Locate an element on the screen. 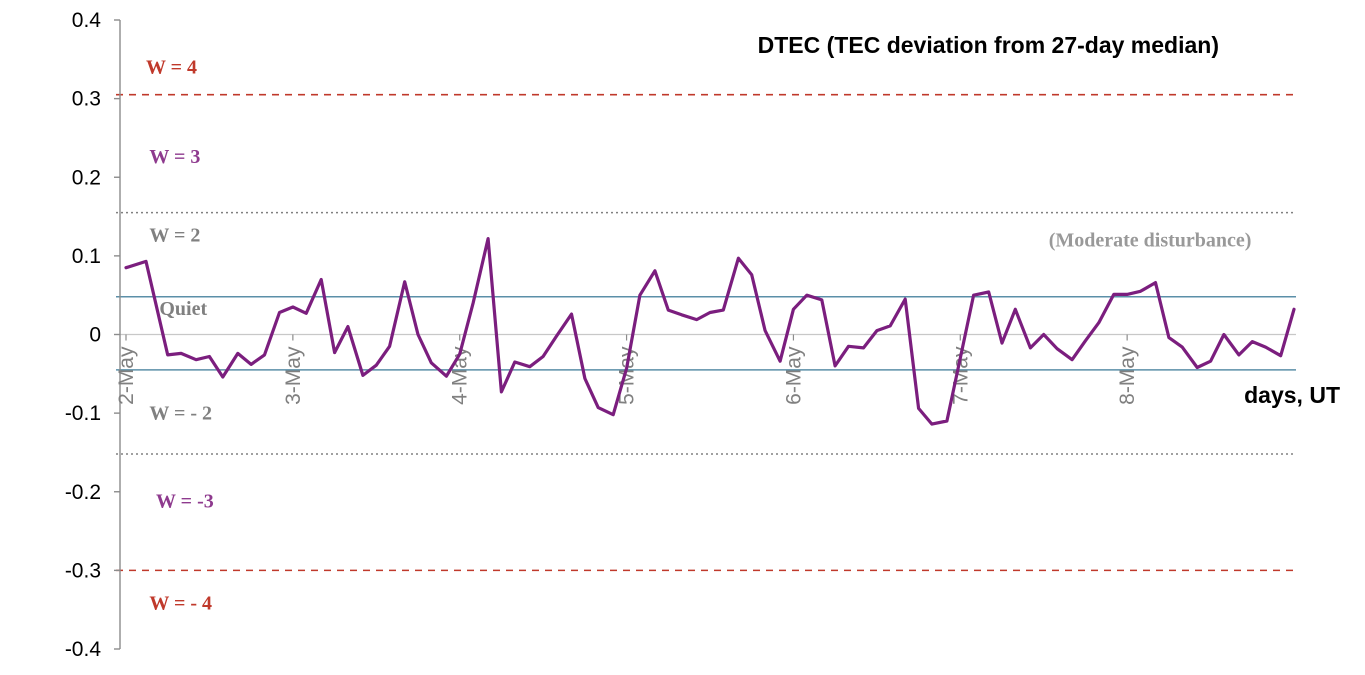 This screenshot has width=1365, height=675. y-tick-label-7: -0.3 is located at coordinates (83, 570).